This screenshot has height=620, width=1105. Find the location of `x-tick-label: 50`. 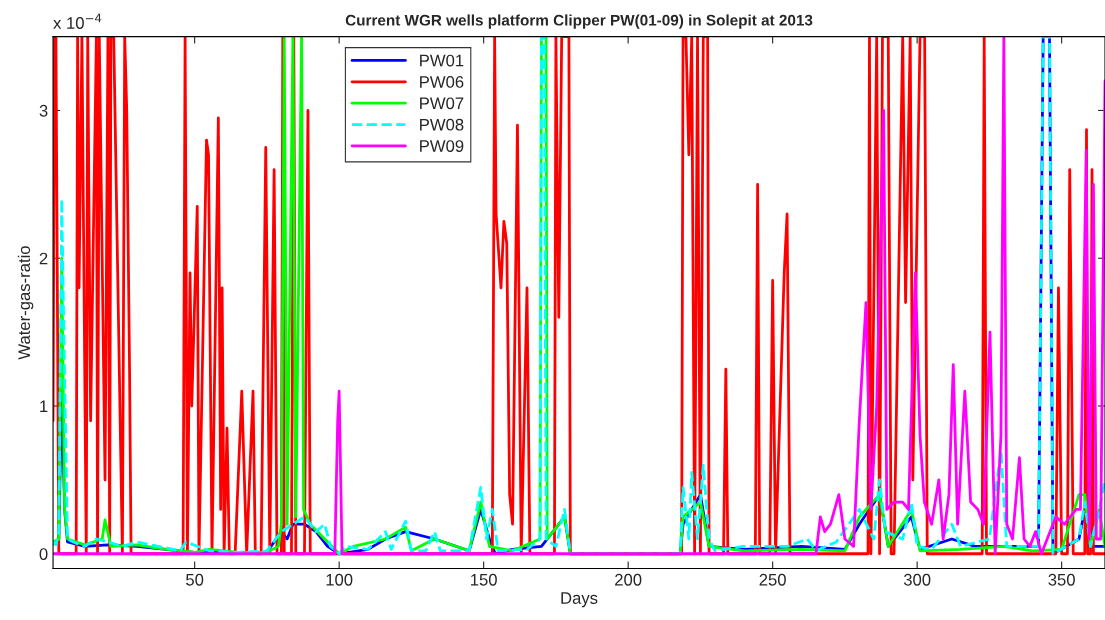

x-tick-label: 50 is located at coordinates (195, 579).